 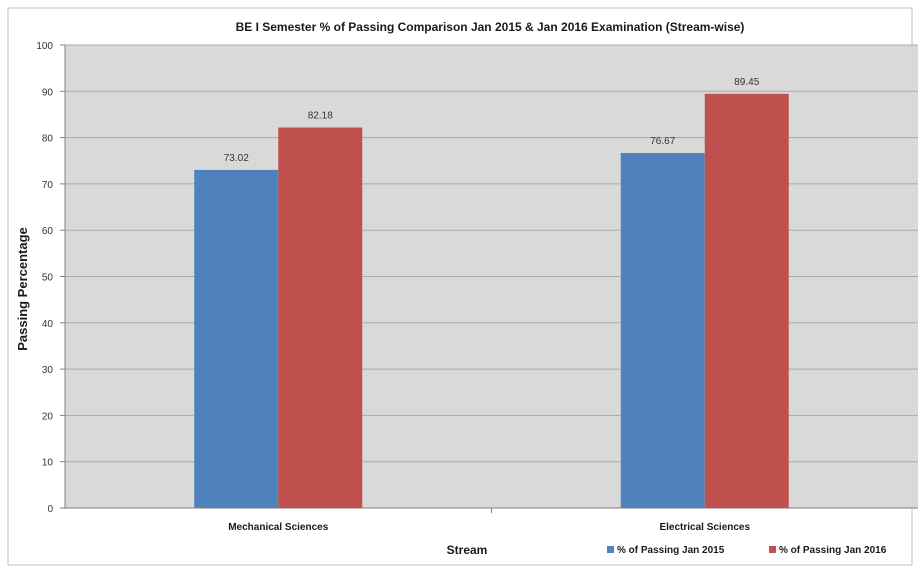 What do you see at coordinates (48, 324) in the screenshot?
I see `y-tick-label: 40` at bounding box center [48, 324].